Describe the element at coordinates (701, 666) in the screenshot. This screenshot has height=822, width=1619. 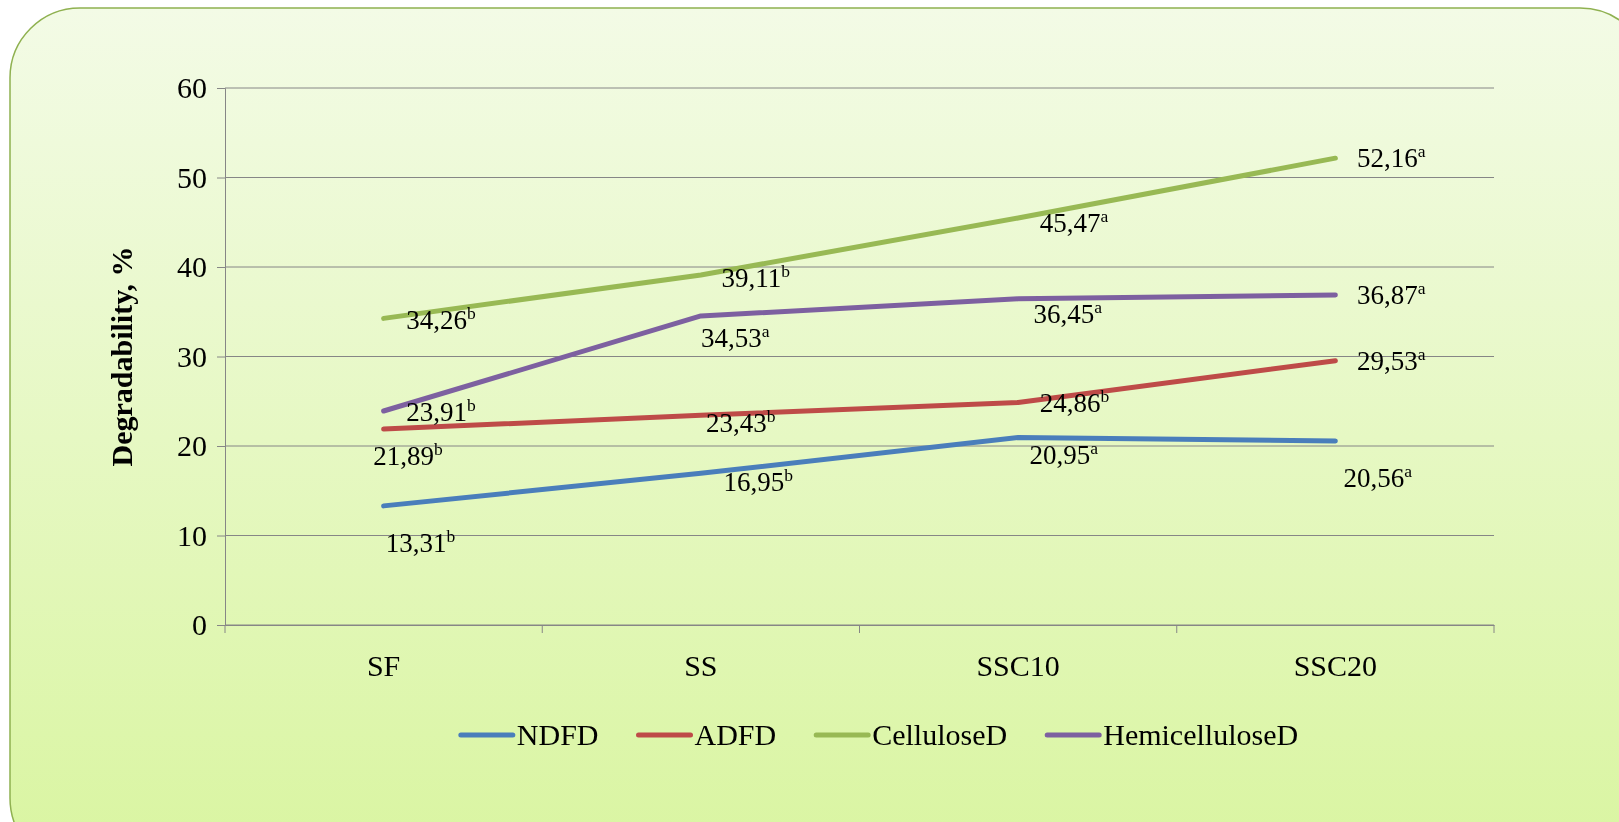
I see `x-tick-label: SS` at that location.